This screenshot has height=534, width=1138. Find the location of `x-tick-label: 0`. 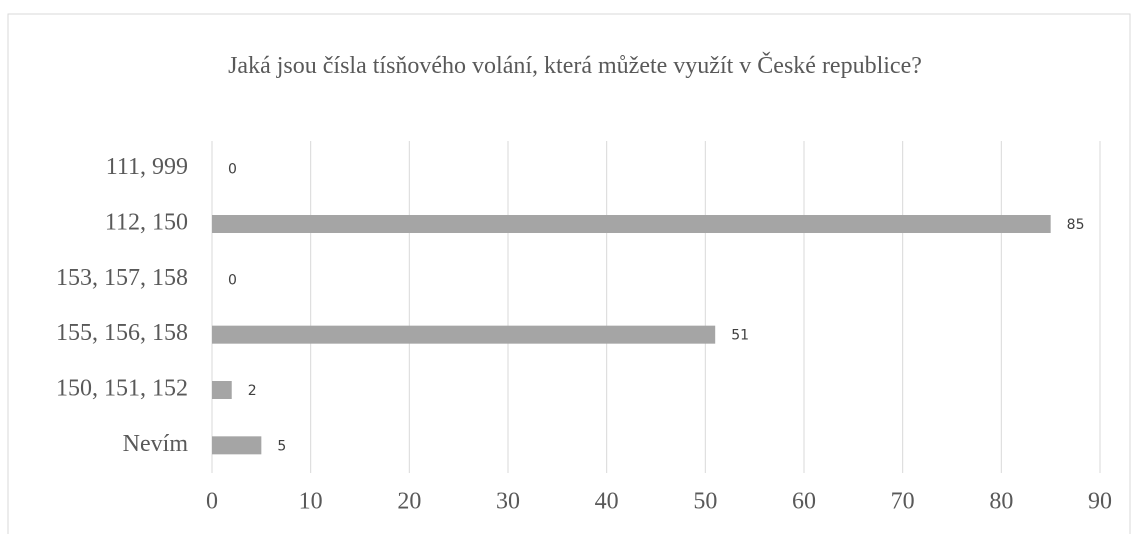

x-tick-label: 0 is located at coordinates (212, 502).